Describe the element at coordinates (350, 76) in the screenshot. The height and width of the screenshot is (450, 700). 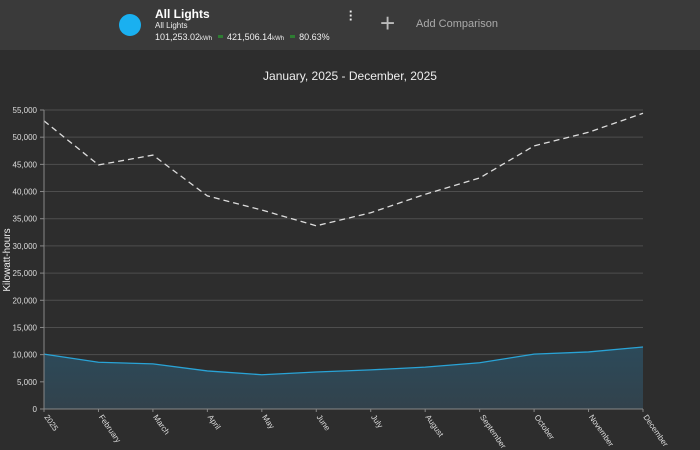
I see `chart-title: January, 2025 - December, 2025` at that location.